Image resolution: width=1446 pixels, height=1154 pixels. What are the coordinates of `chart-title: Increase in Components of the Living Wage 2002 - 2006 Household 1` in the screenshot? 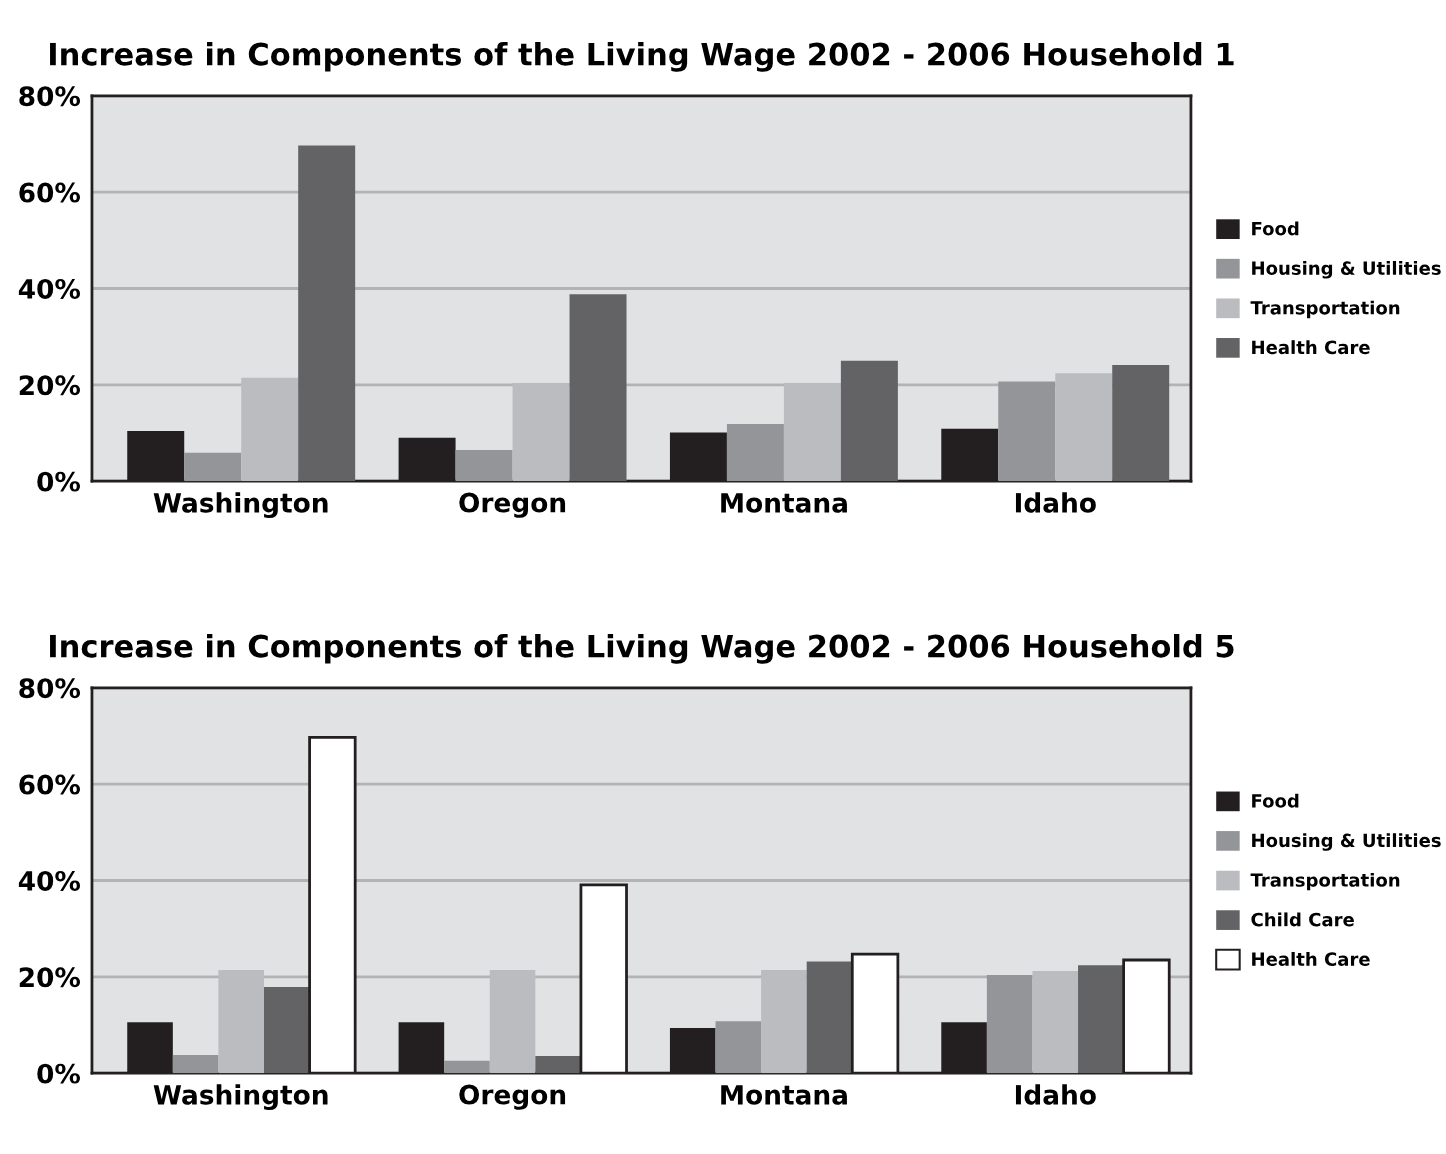 It's located at (642, 57).